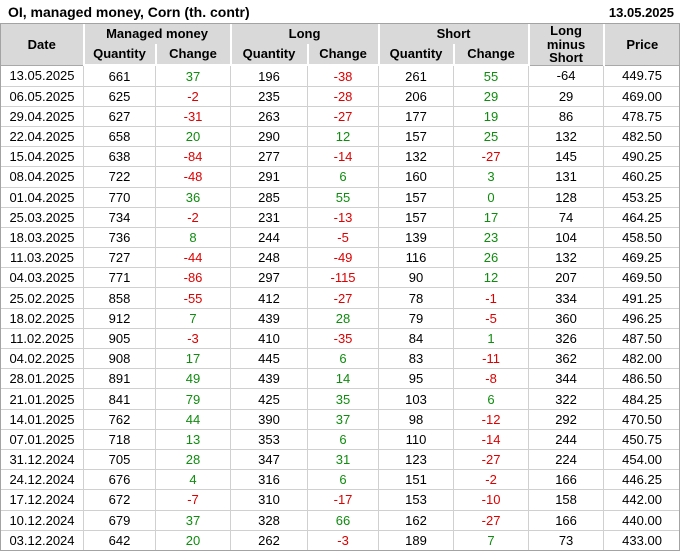 Image resolution: width=680 pixels, height=551 pixels. Describe the element at coordinates (566, 45) in the screenshot. I see `col-header-long-minus-short: Long minus Short` at that location.